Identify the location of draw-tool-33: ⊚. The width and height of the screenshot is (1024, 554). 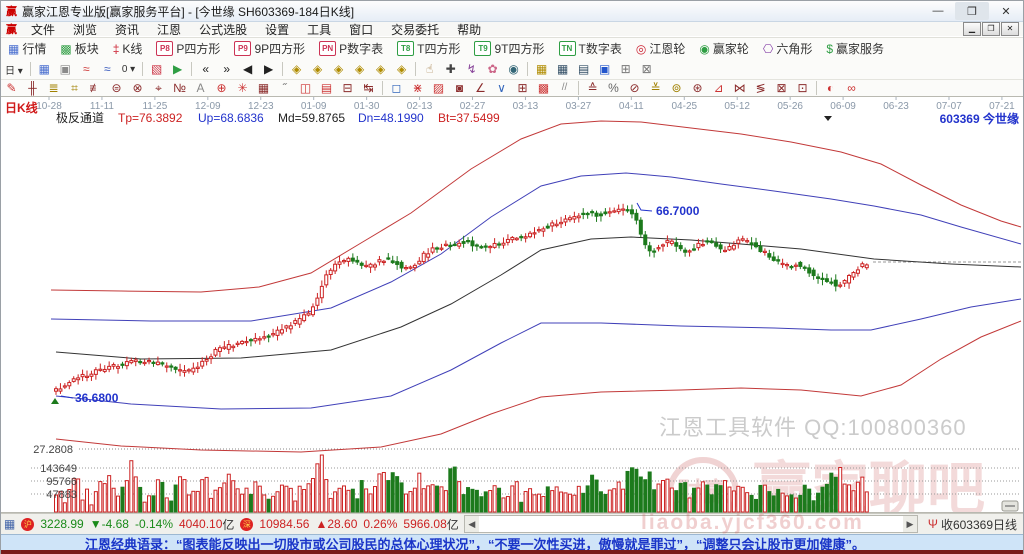
(676, 88).